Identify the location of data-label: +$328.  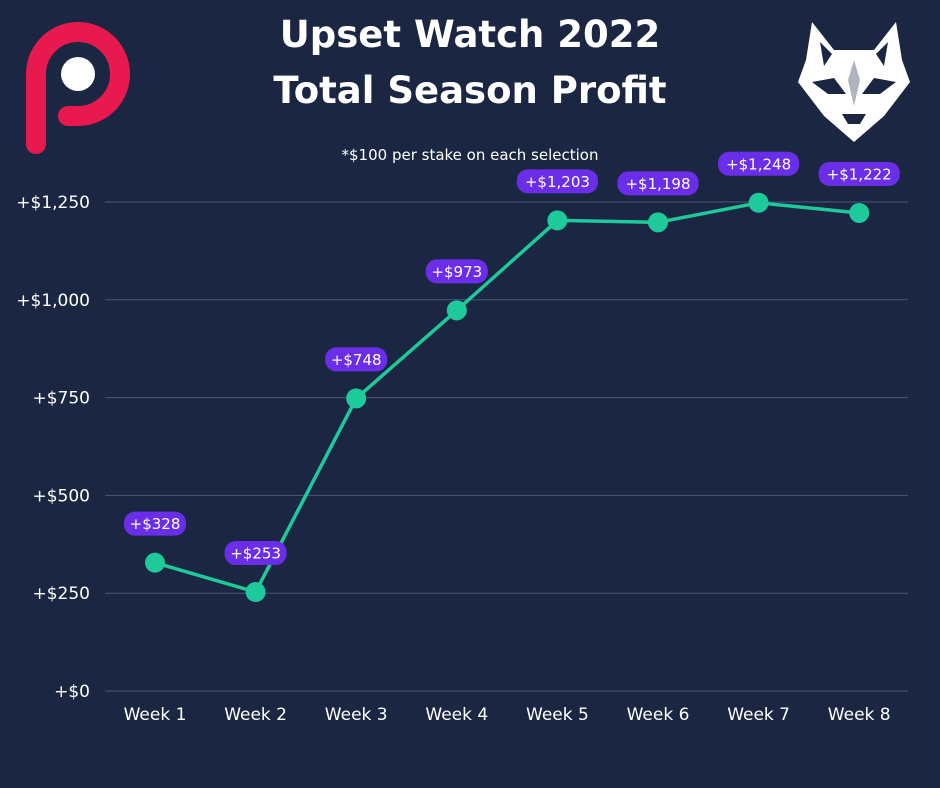
(155, 523).